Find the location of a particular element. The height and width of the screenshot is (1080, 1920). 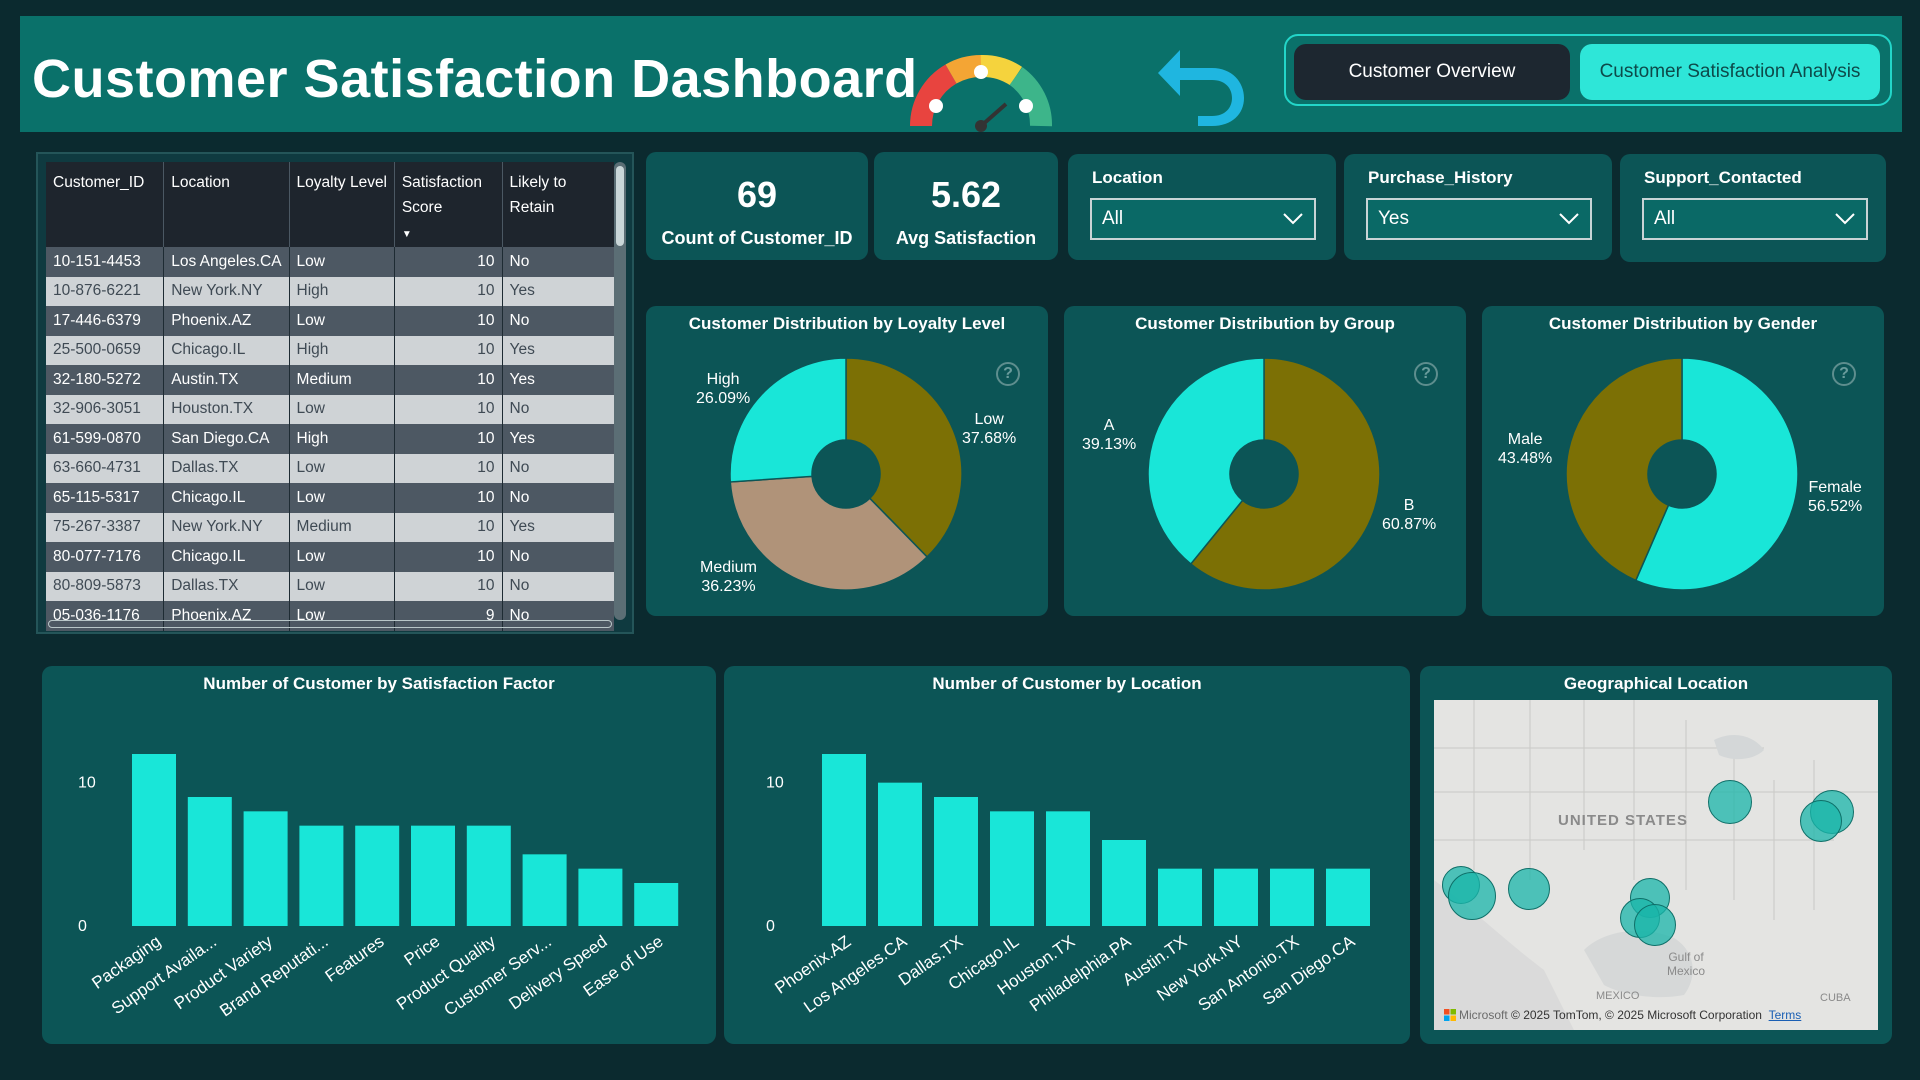

customer-overview-button: Customer Overview is located at coordinates (1432, 72).